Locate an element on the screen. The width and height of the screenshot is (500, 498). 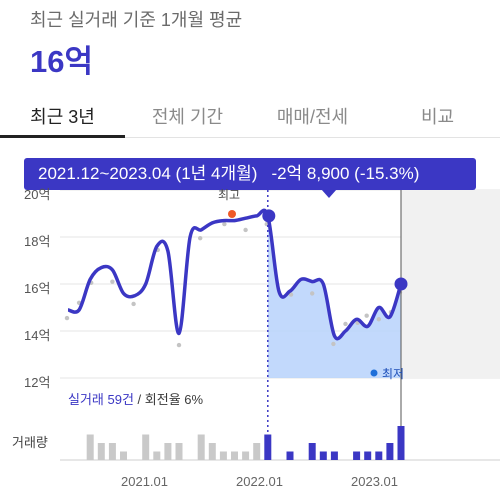
tab-all-period: 전체 기간 is located at coordinates (187, 117).